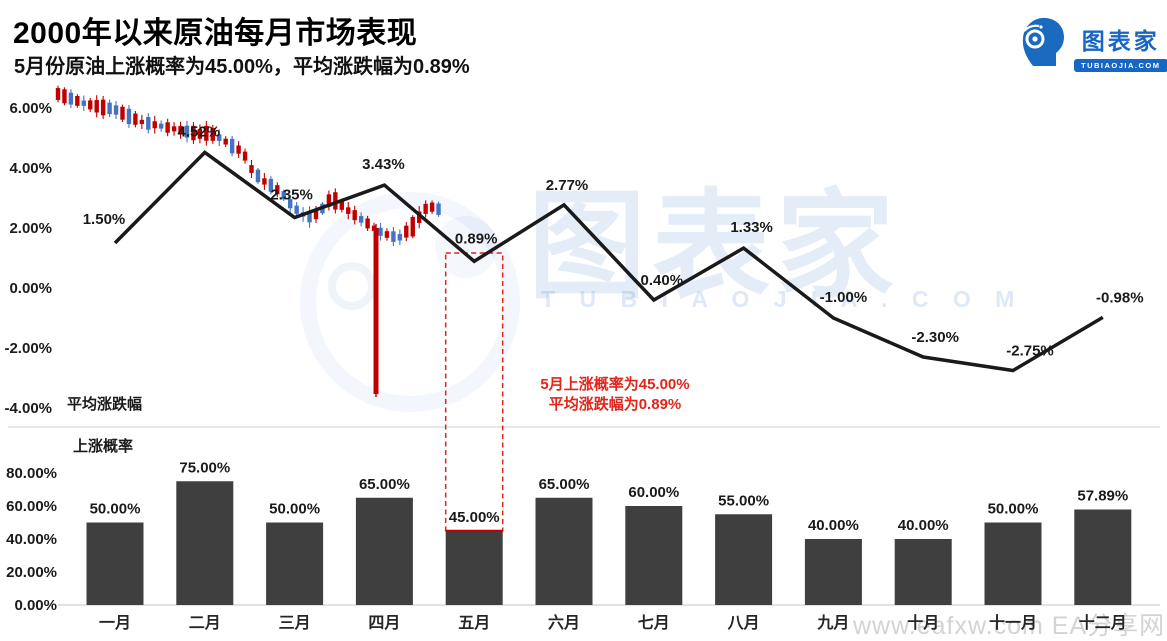 The height and width of the screenshot is (641, 1167). Describe the element at coordinates (1120, 41) in the screenshot. I see `logo-name: 图表家` at that location.